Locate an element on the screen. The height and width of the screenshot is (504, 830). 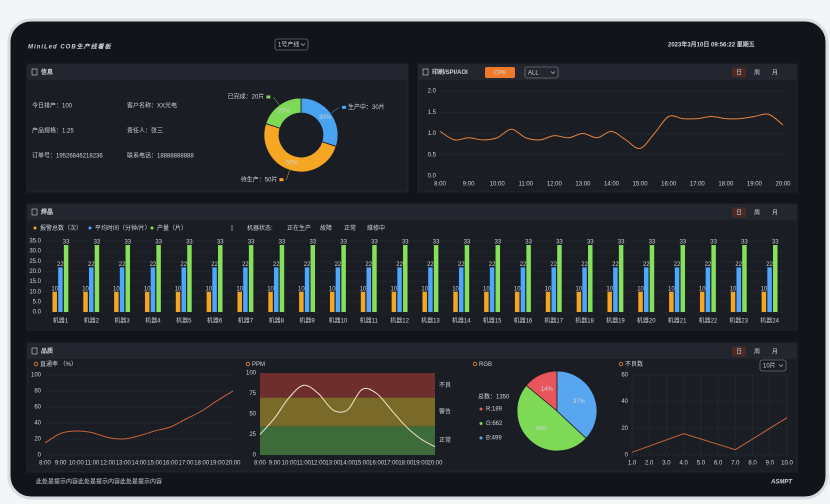
pie-slice is located at coordinates (283, 113).